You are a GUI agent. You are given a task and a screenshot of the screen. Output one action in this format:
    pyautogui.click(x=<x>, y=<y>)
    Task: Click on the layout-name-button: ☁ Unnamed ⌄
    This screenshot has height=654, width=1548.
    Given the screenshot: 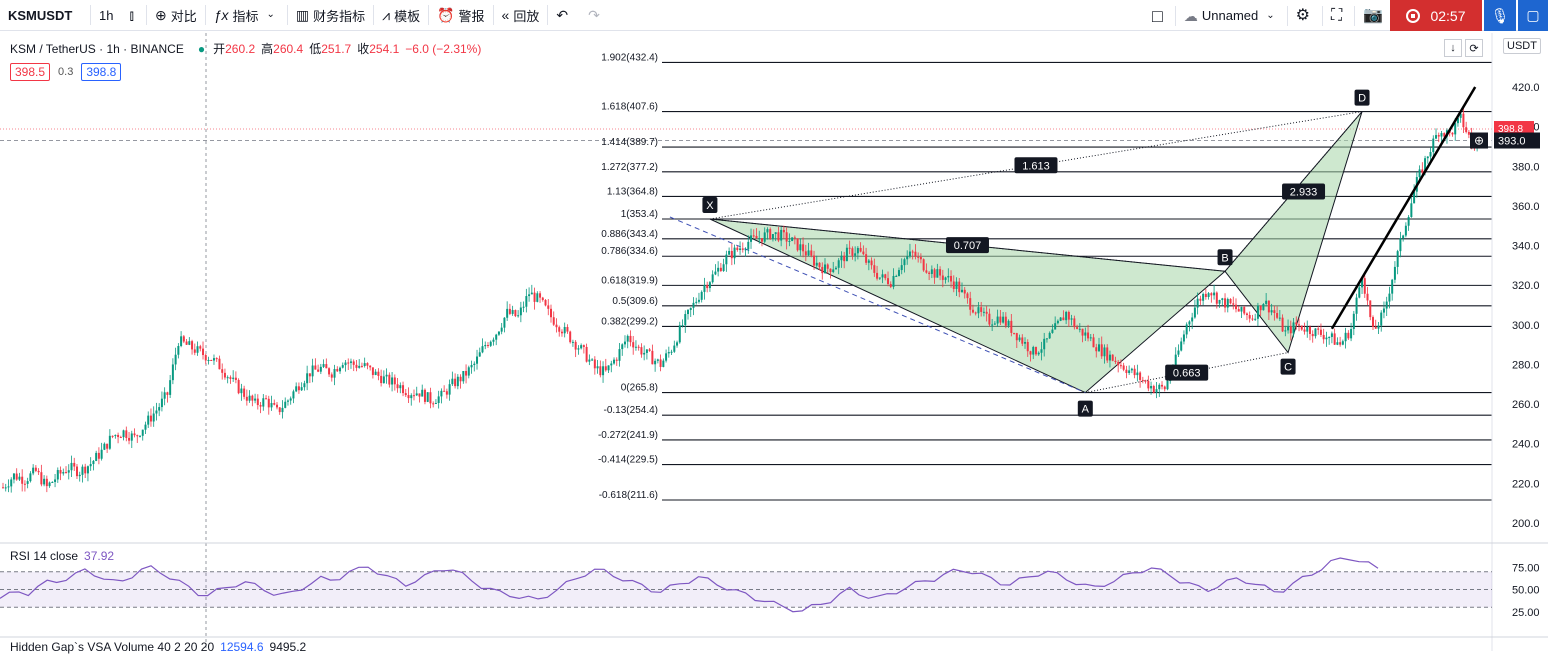 What is the action you would take?
    pyautogui.click(x=1231, y=15)
    